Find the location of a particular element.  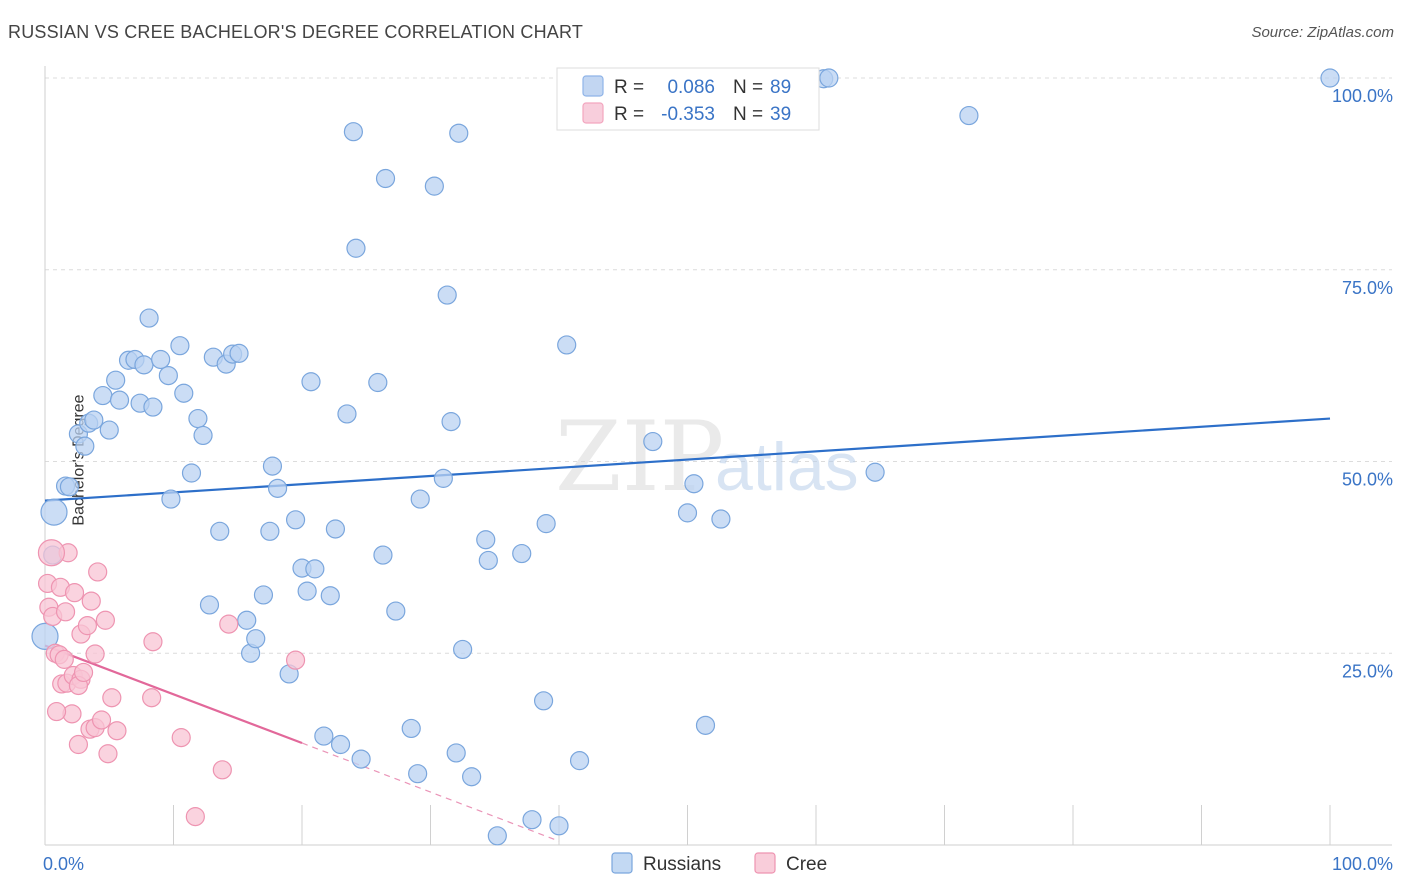

chart-source: Source: ZipAtlas.com is located at coordinates (1322, 32).